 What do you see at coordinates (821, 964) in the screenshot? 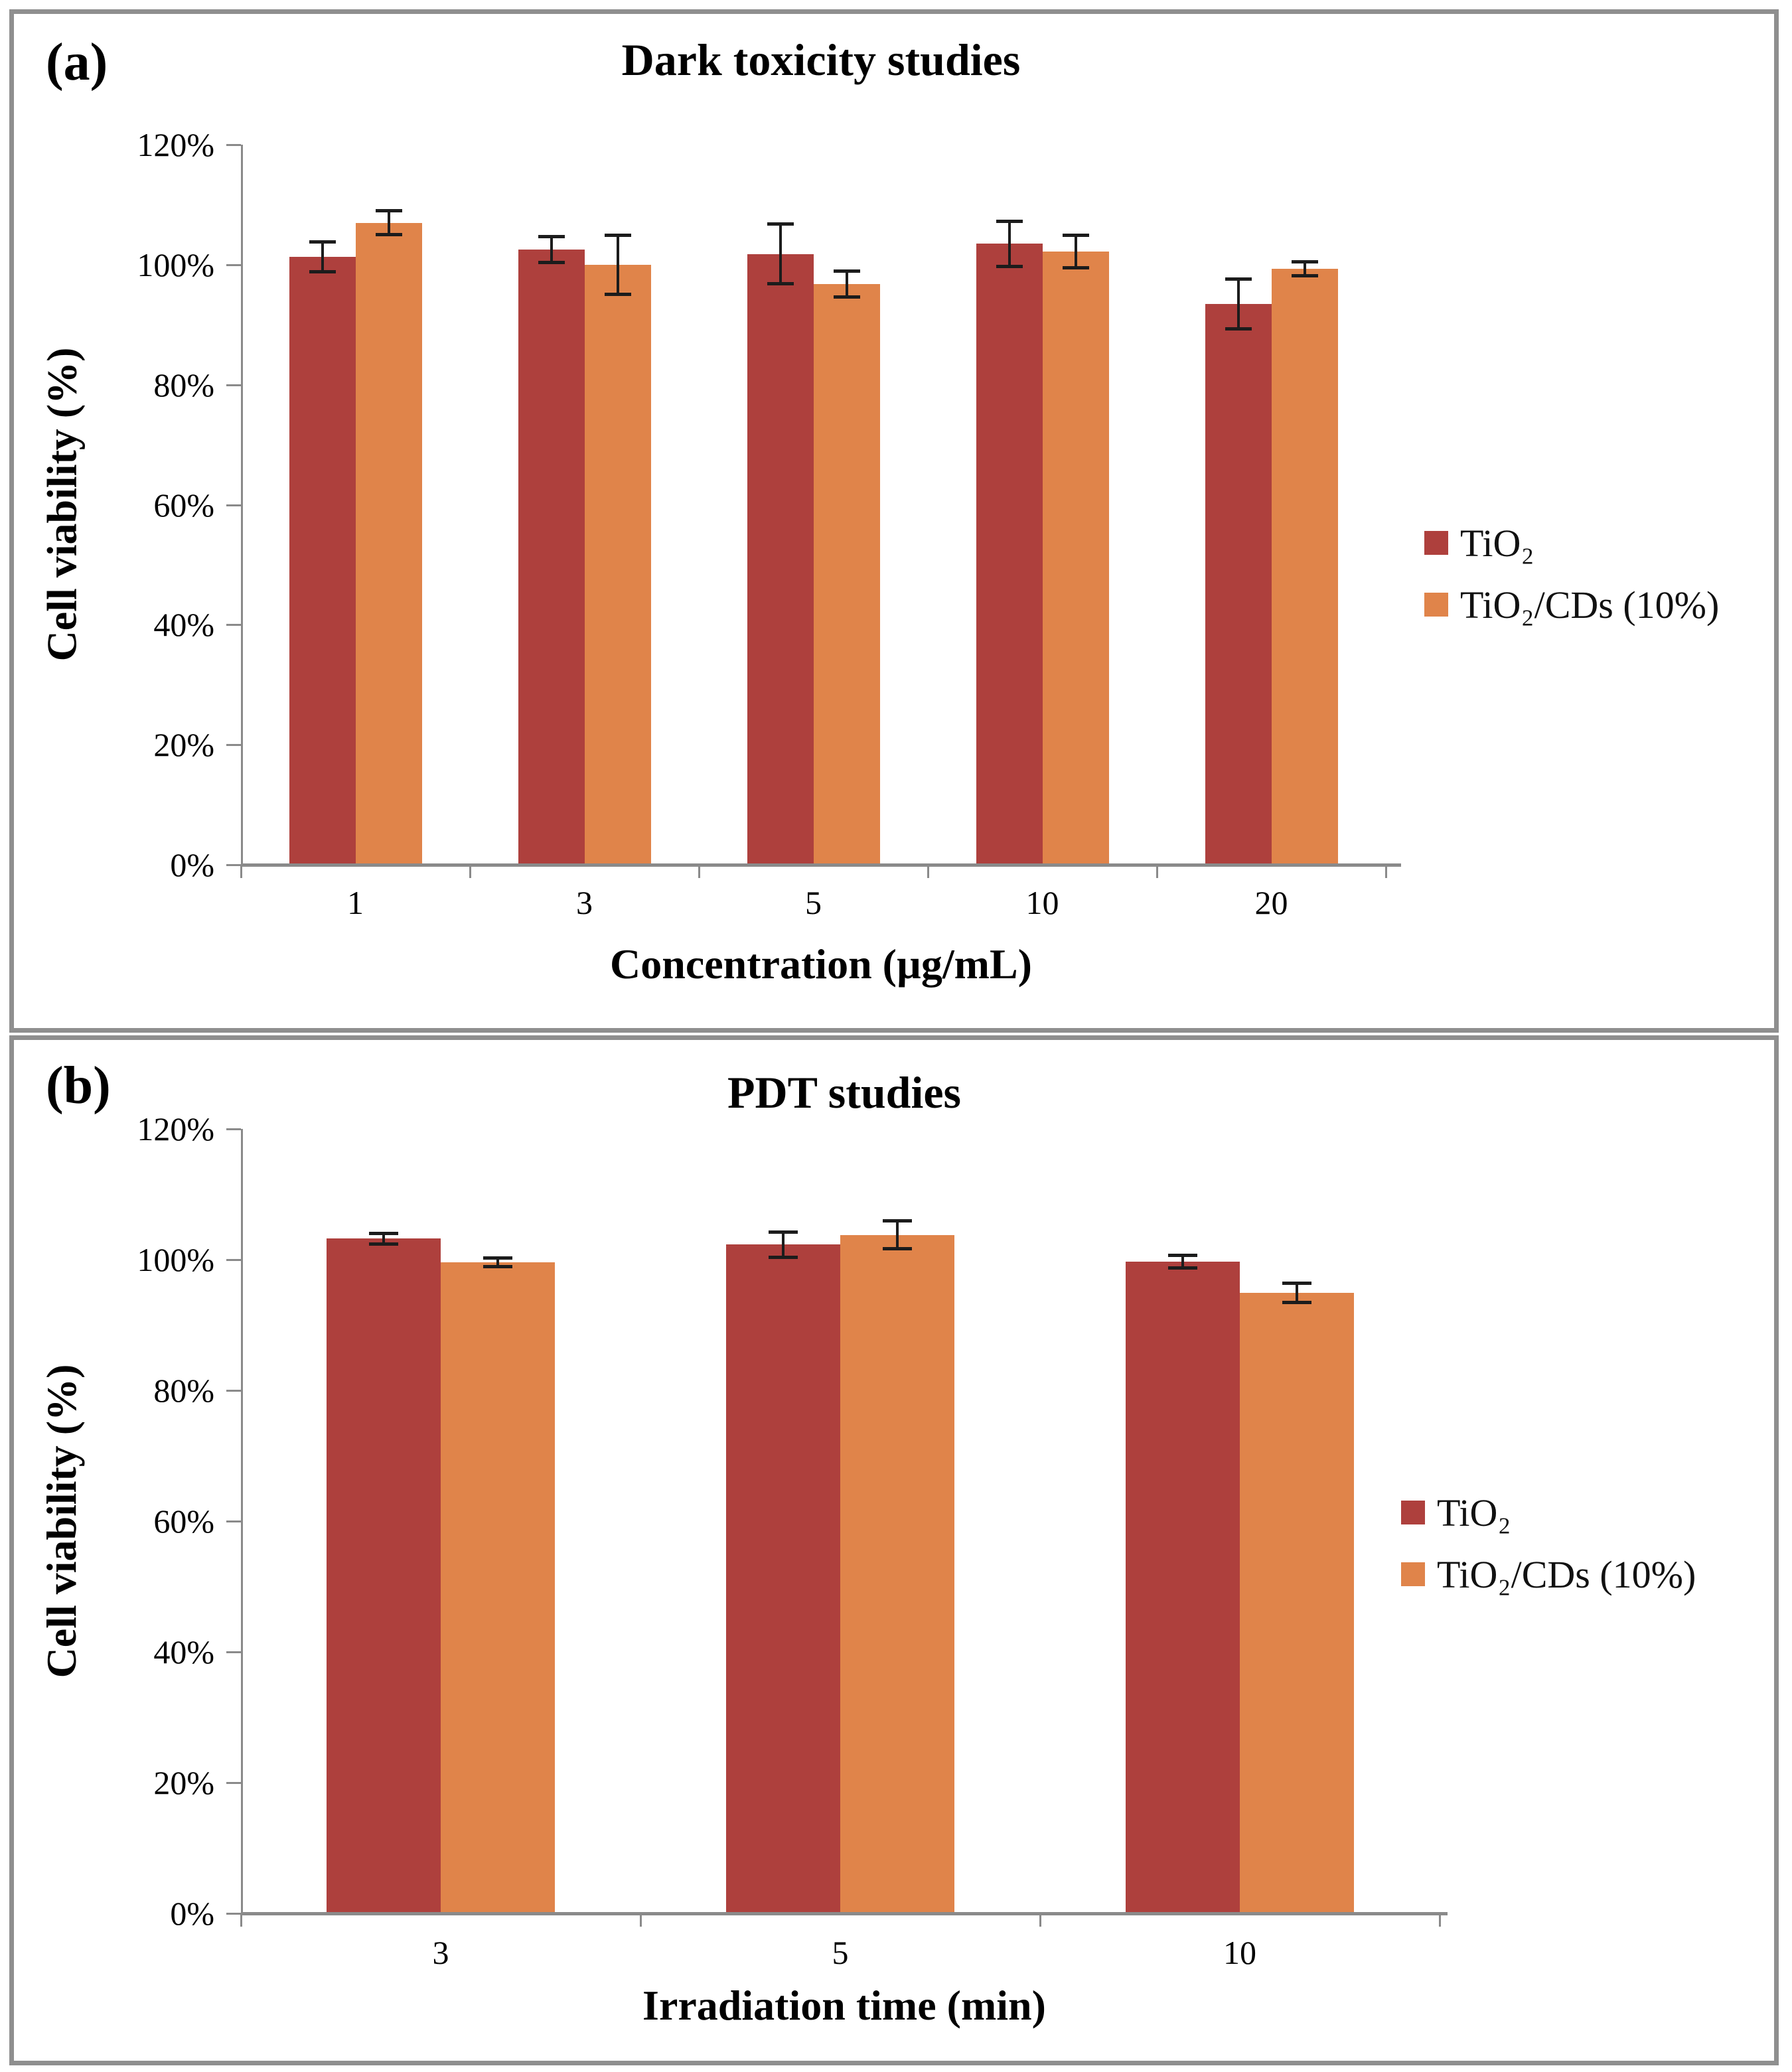
I see `panel-a-x-axis-title: Concentration (µg/mL)` at bounding box center [821, 964].